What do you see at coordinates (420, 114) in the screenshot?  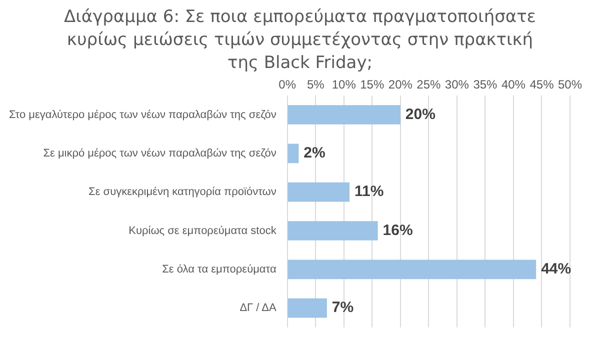 I see `data-label: 20%` at bounding box center [420, 114].